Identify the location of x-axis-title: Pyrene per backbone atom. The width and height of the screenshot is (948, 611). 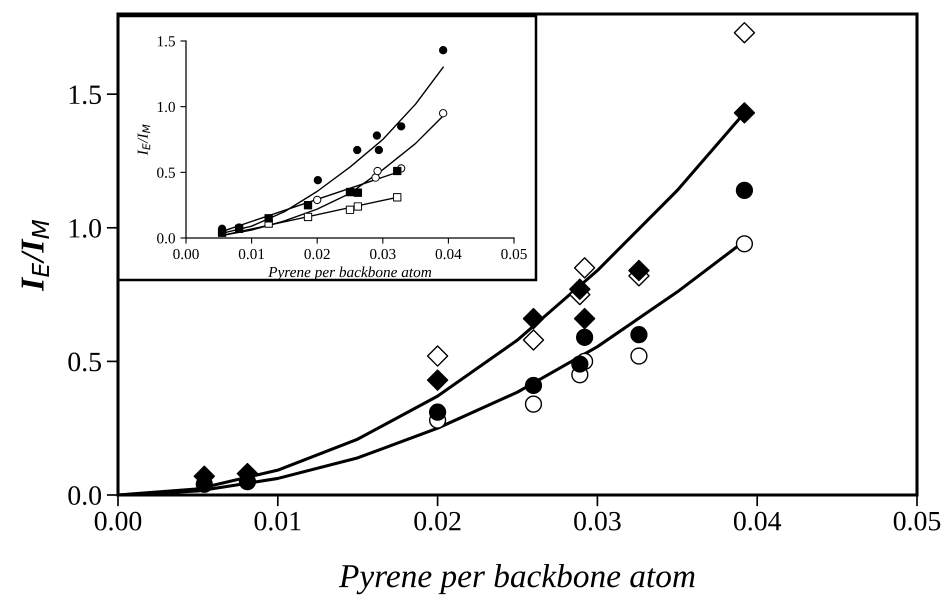
(516, 579).